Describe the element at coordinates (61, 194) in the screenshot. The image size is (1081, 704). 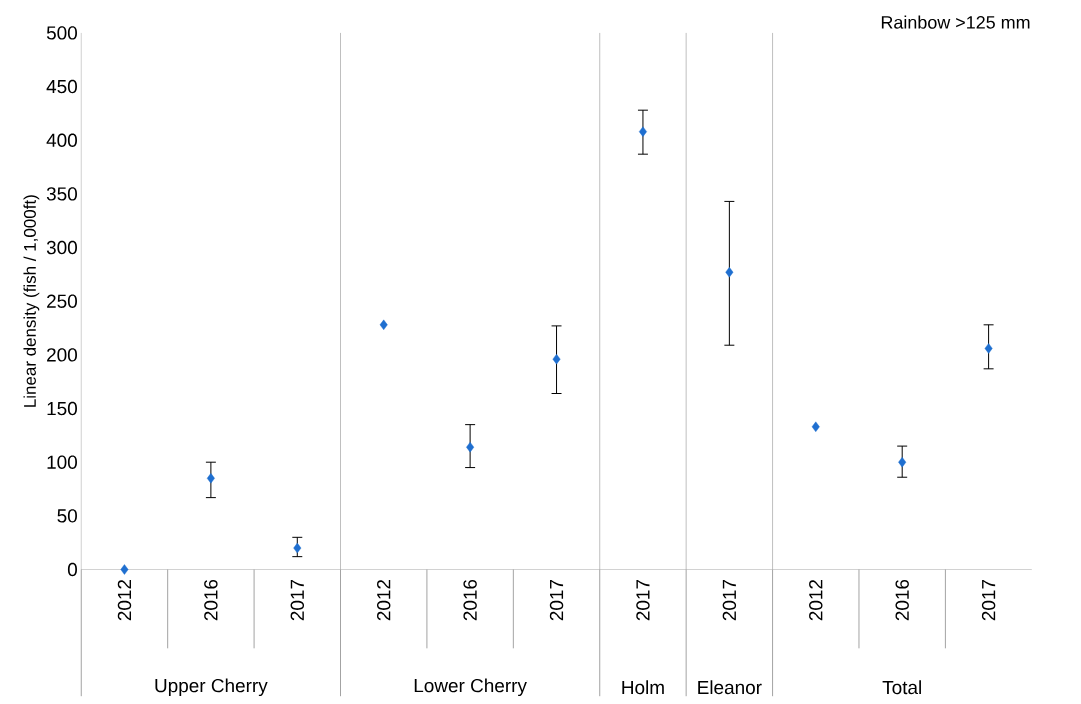
I see `y-tick-label: 350` at that location.